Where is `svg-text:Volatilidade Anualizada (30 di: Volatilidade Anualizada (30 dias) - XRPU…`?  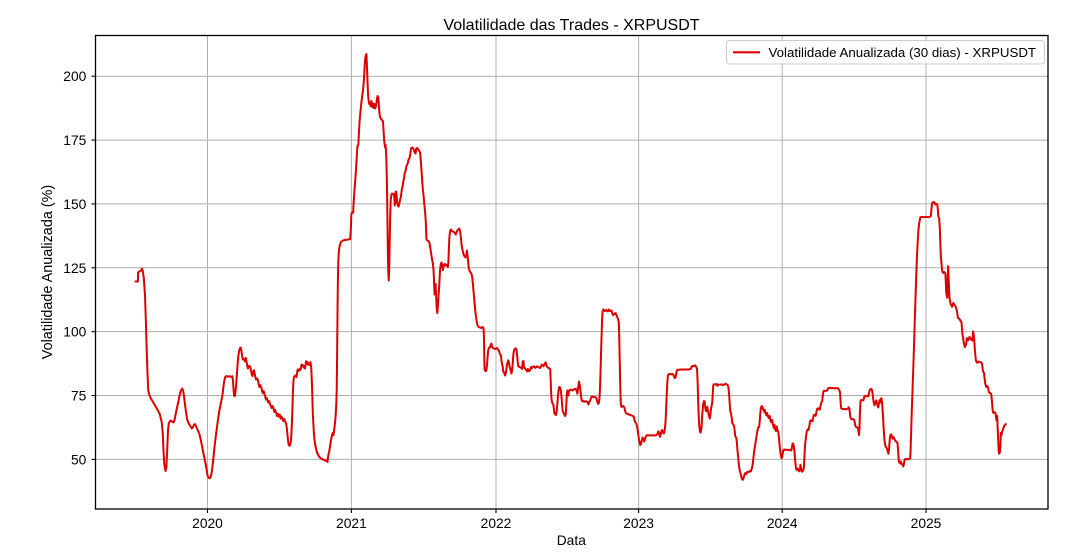 svg-text:Volatilidade Anualizada (30 di: Volatilidade Anualizada (30 dias) - XRPU… is located at coordinates (903, 52).